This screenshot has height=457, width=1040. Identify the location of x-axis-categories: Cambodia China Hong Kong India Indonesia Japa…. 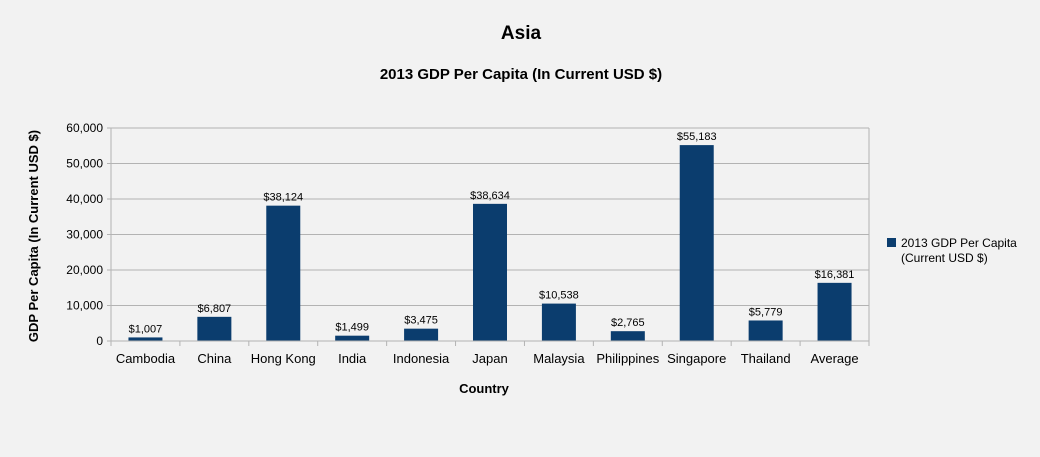
(487, 358).